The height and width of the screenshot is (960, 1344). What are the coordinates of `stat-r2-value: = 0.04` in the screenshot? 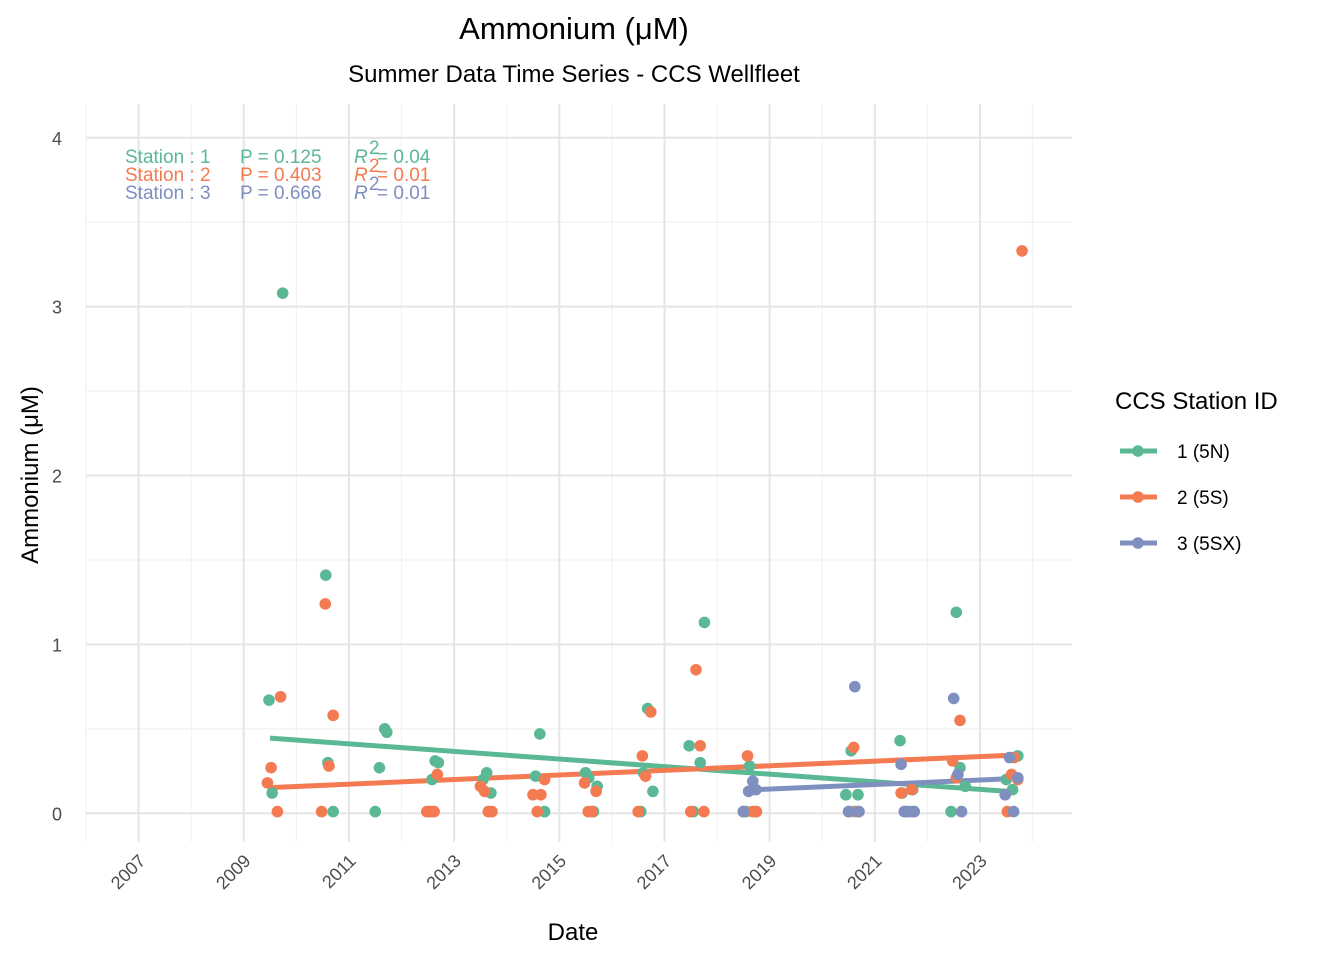 It's located at (404, 157).